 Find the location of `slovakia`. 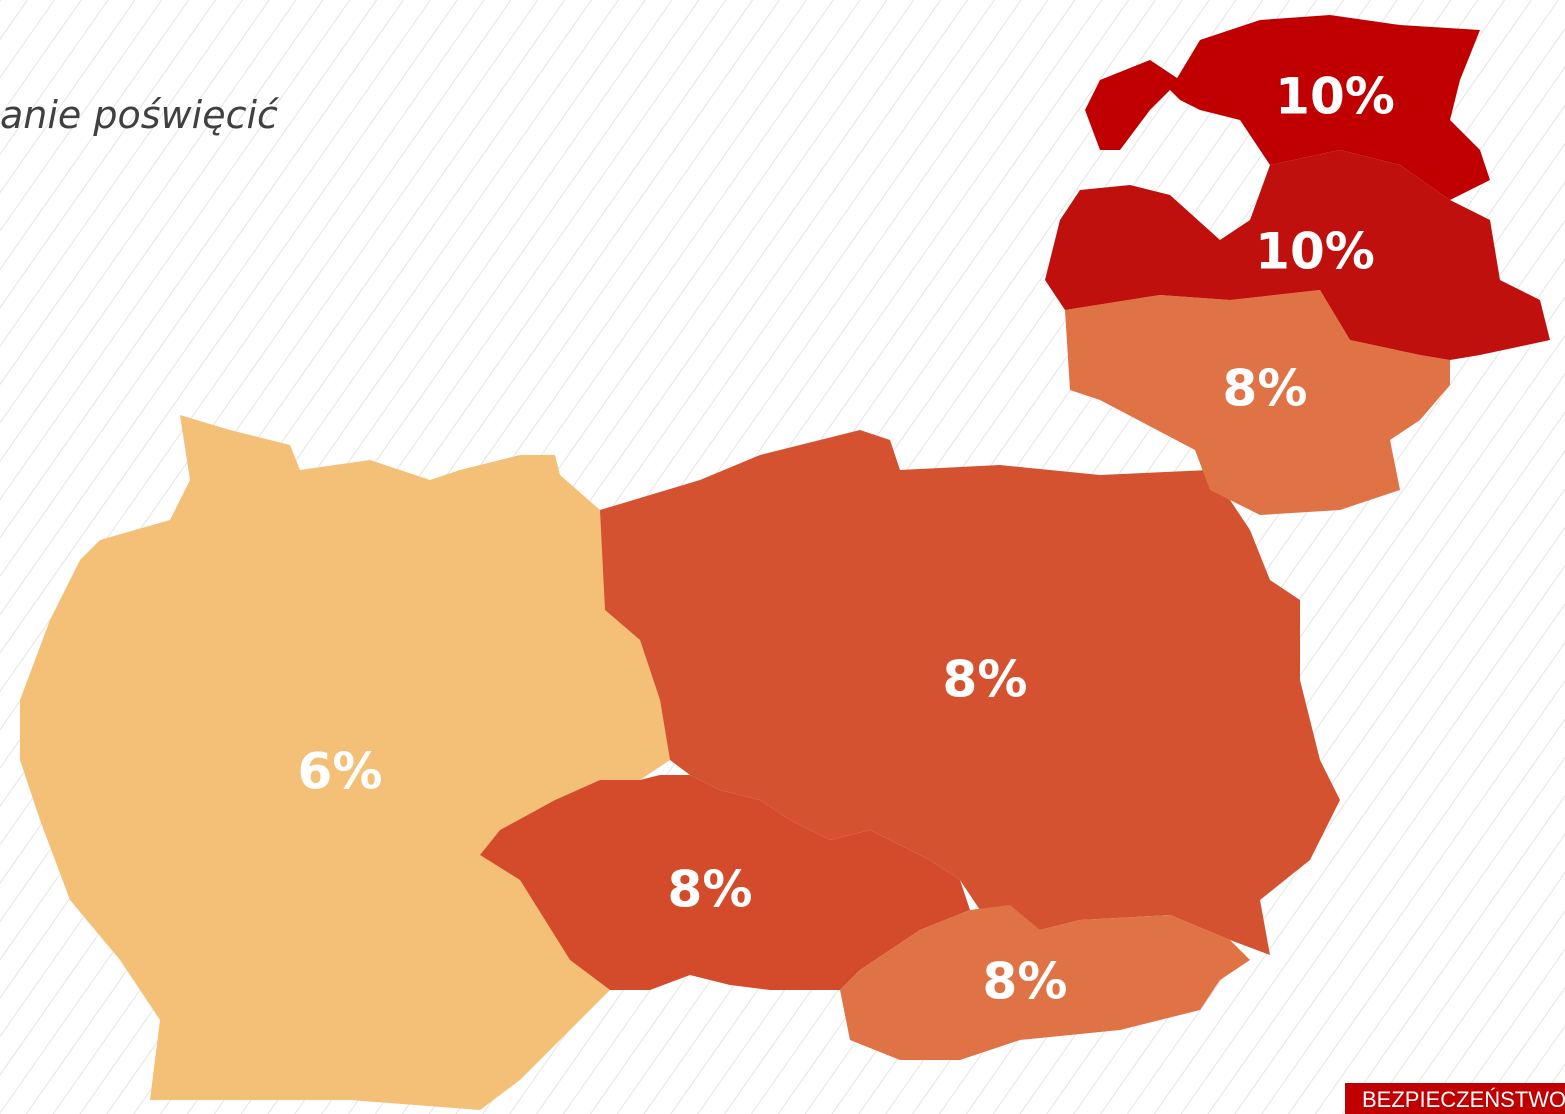

slovakia is located at coordinates (1045, 982).